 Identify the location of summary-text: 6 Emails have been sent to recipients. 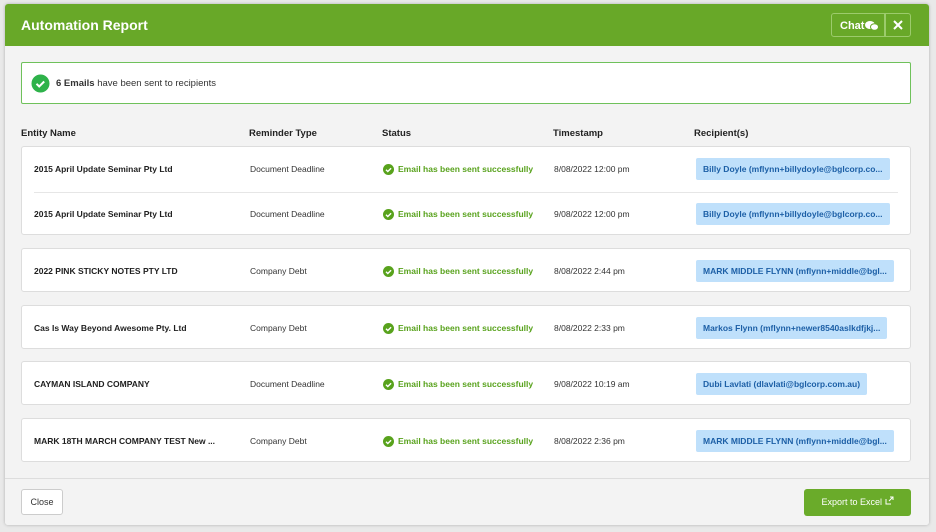
(136, 83).